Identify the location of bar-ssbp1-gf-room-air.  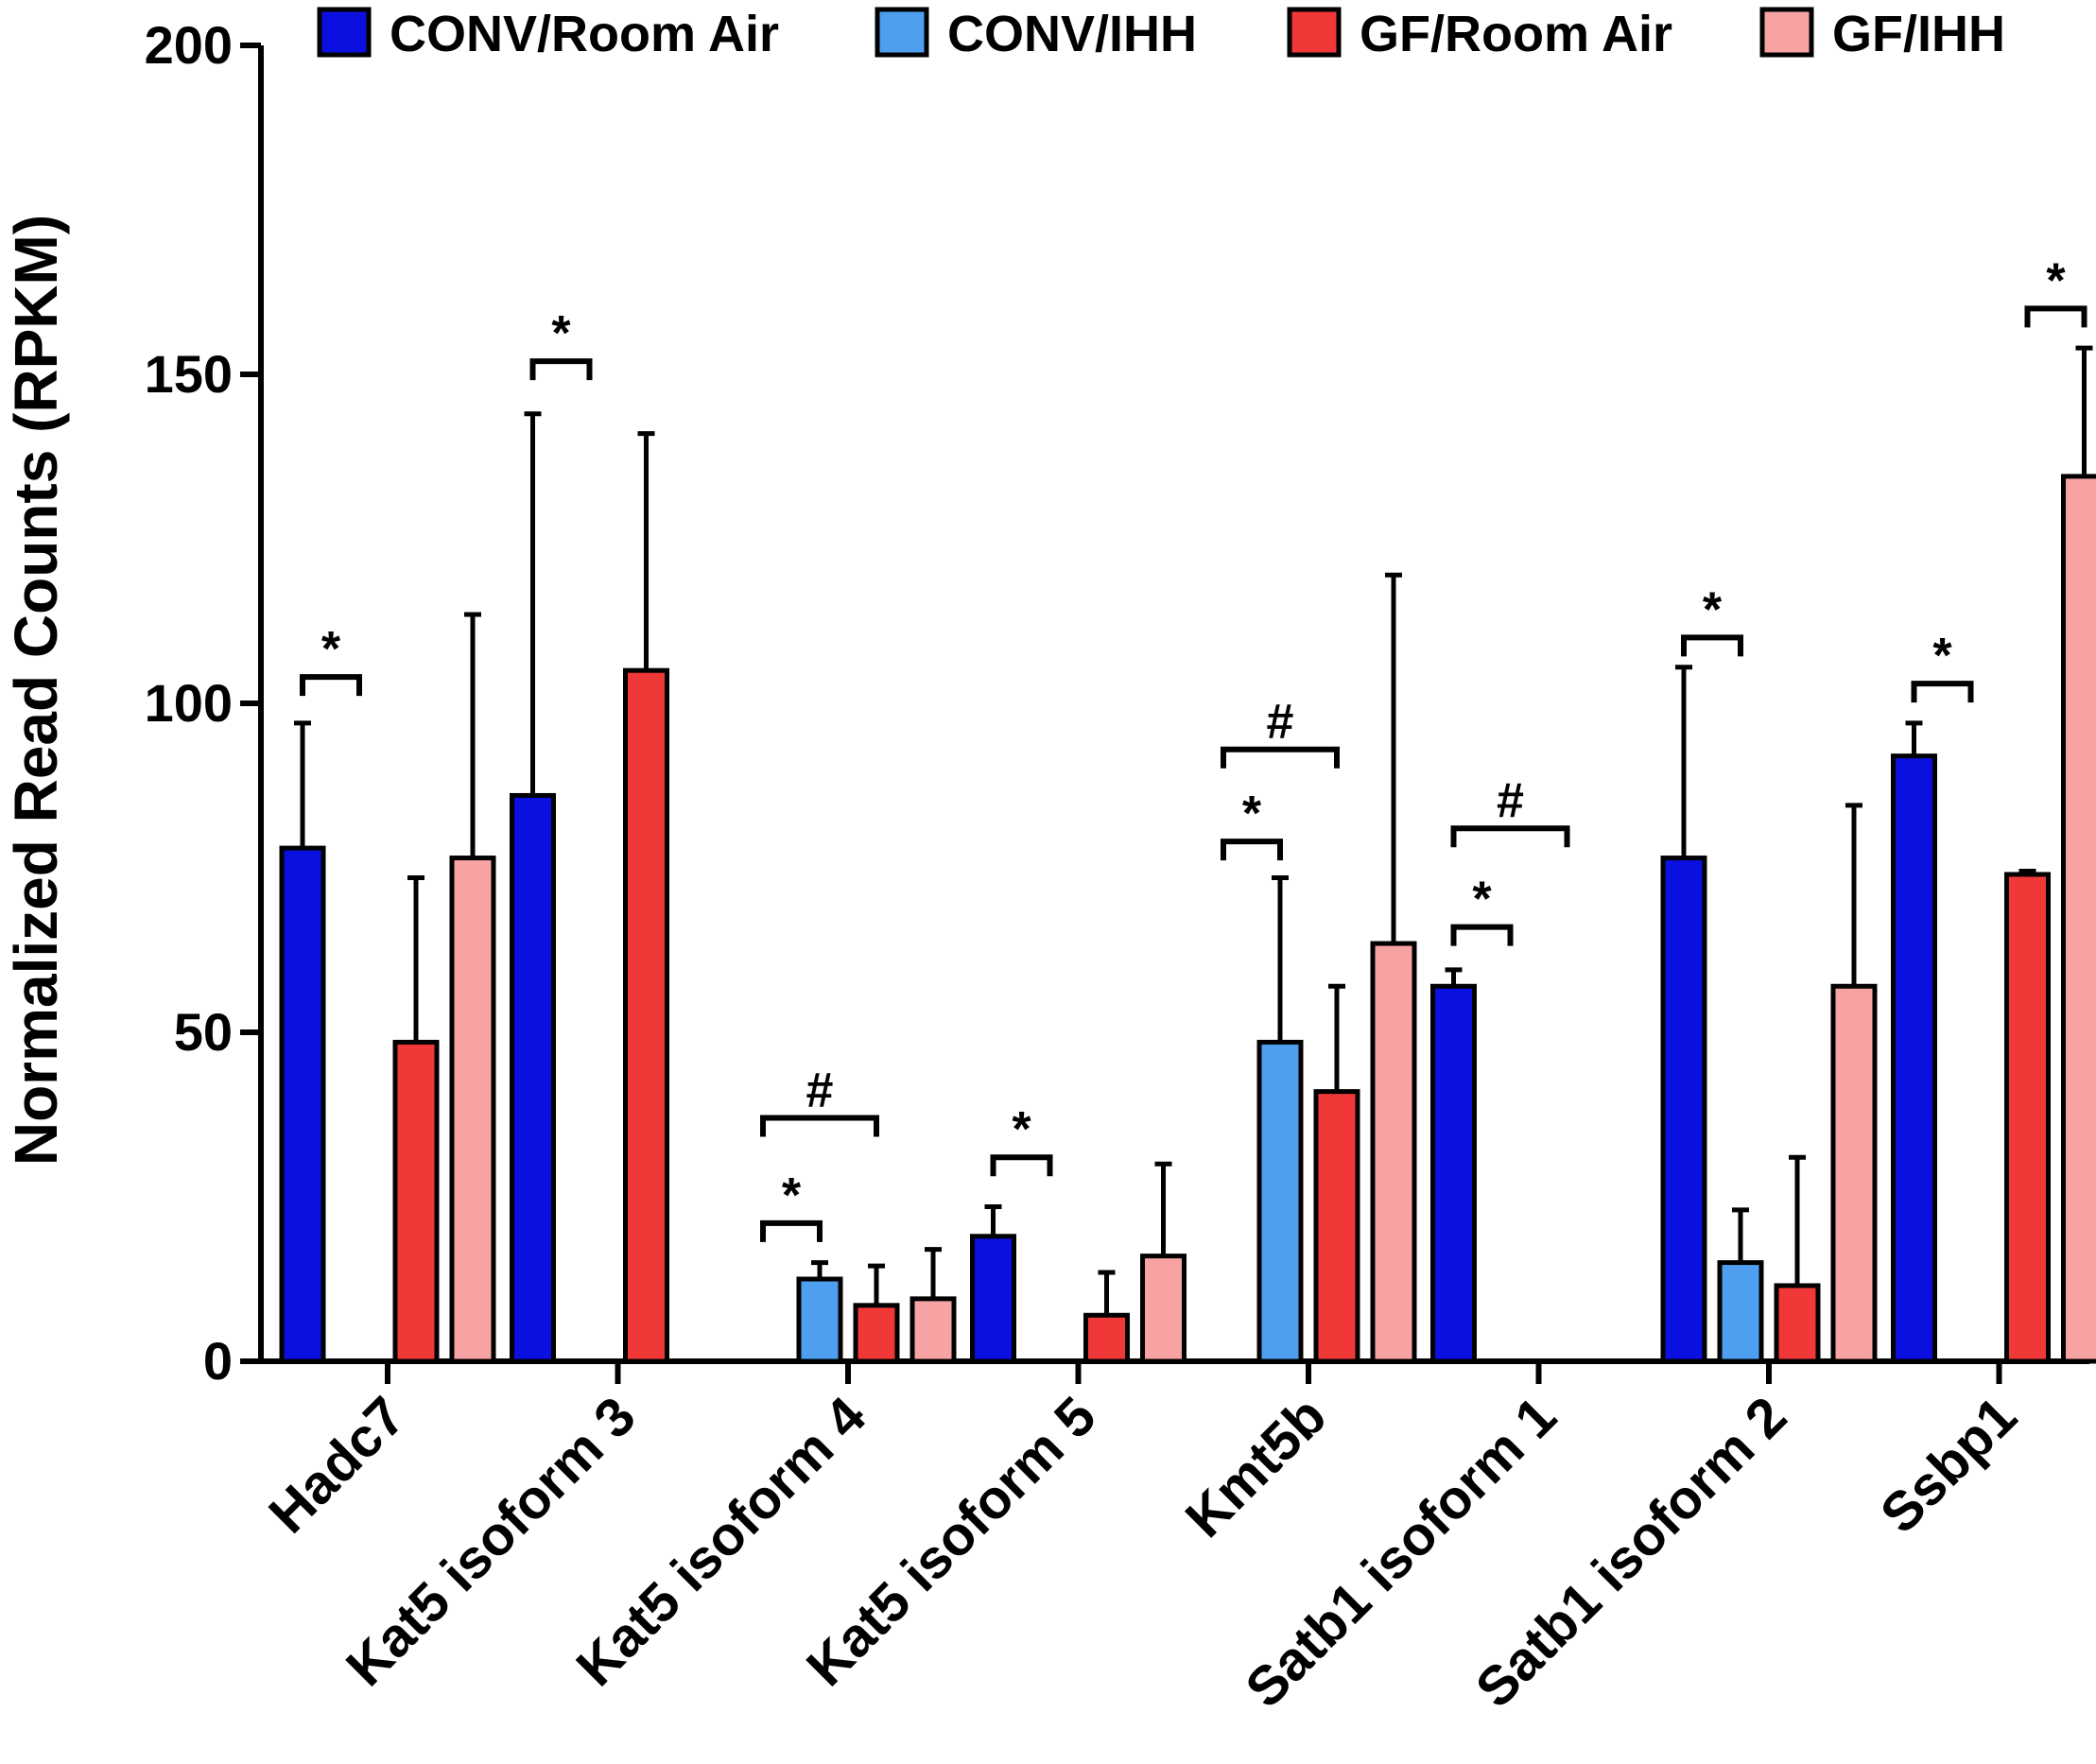
(2027, 1118).